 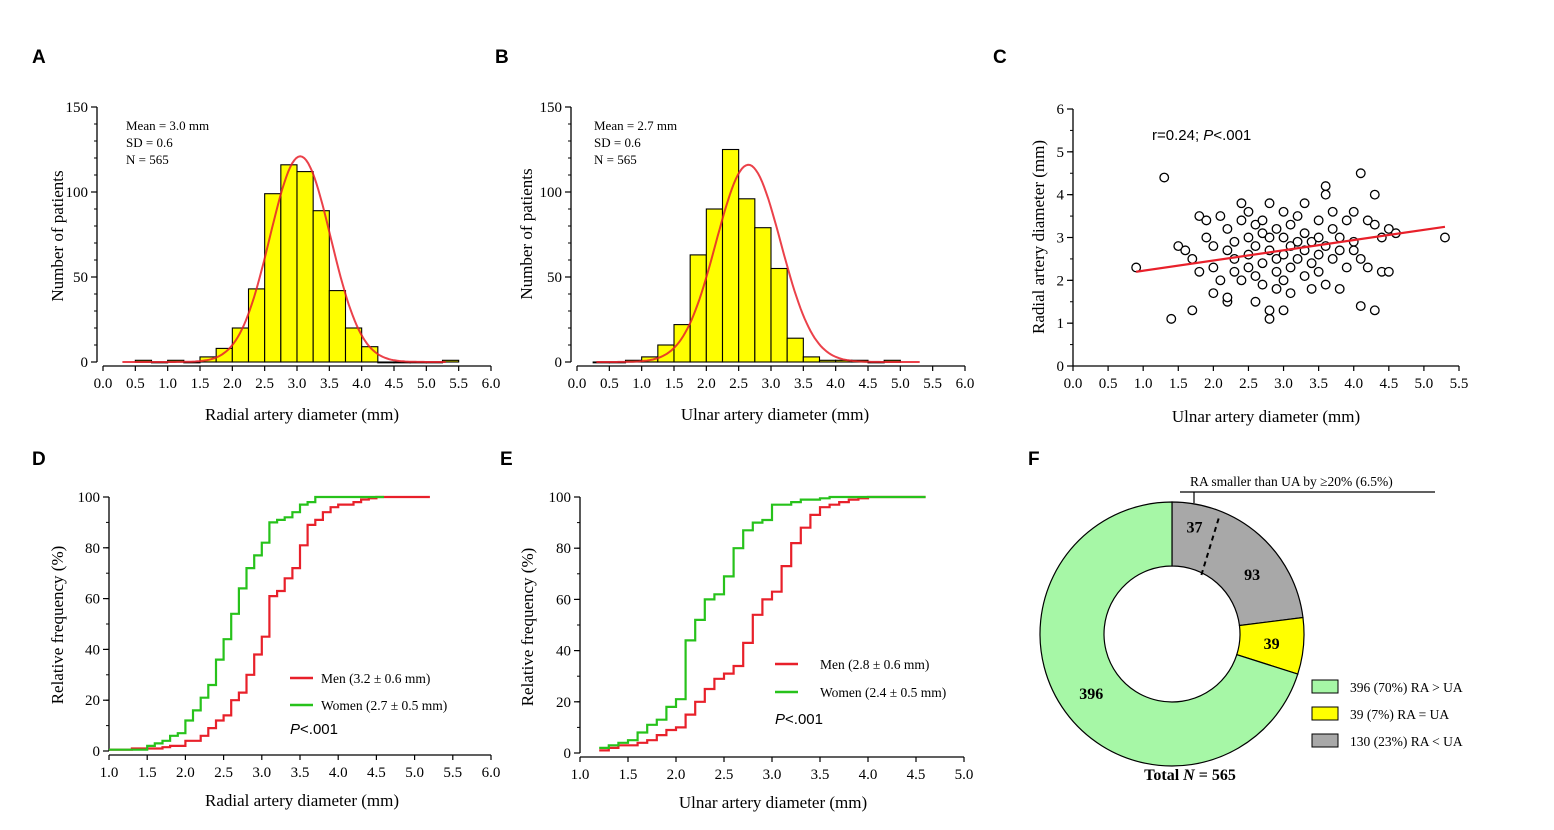 What do you see at coordinates (560, 498) in the screenshot?
I see `y-tick-label: 100` at bounding box center [560, 498].